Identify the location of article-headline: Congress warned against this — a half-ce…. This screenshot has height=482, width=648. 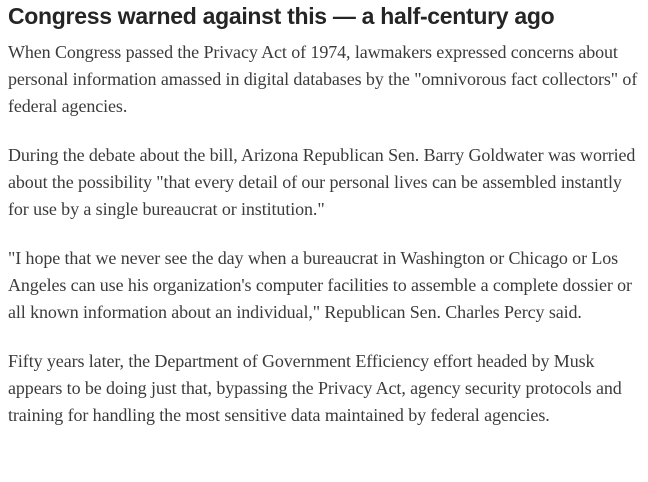
(281, 16).